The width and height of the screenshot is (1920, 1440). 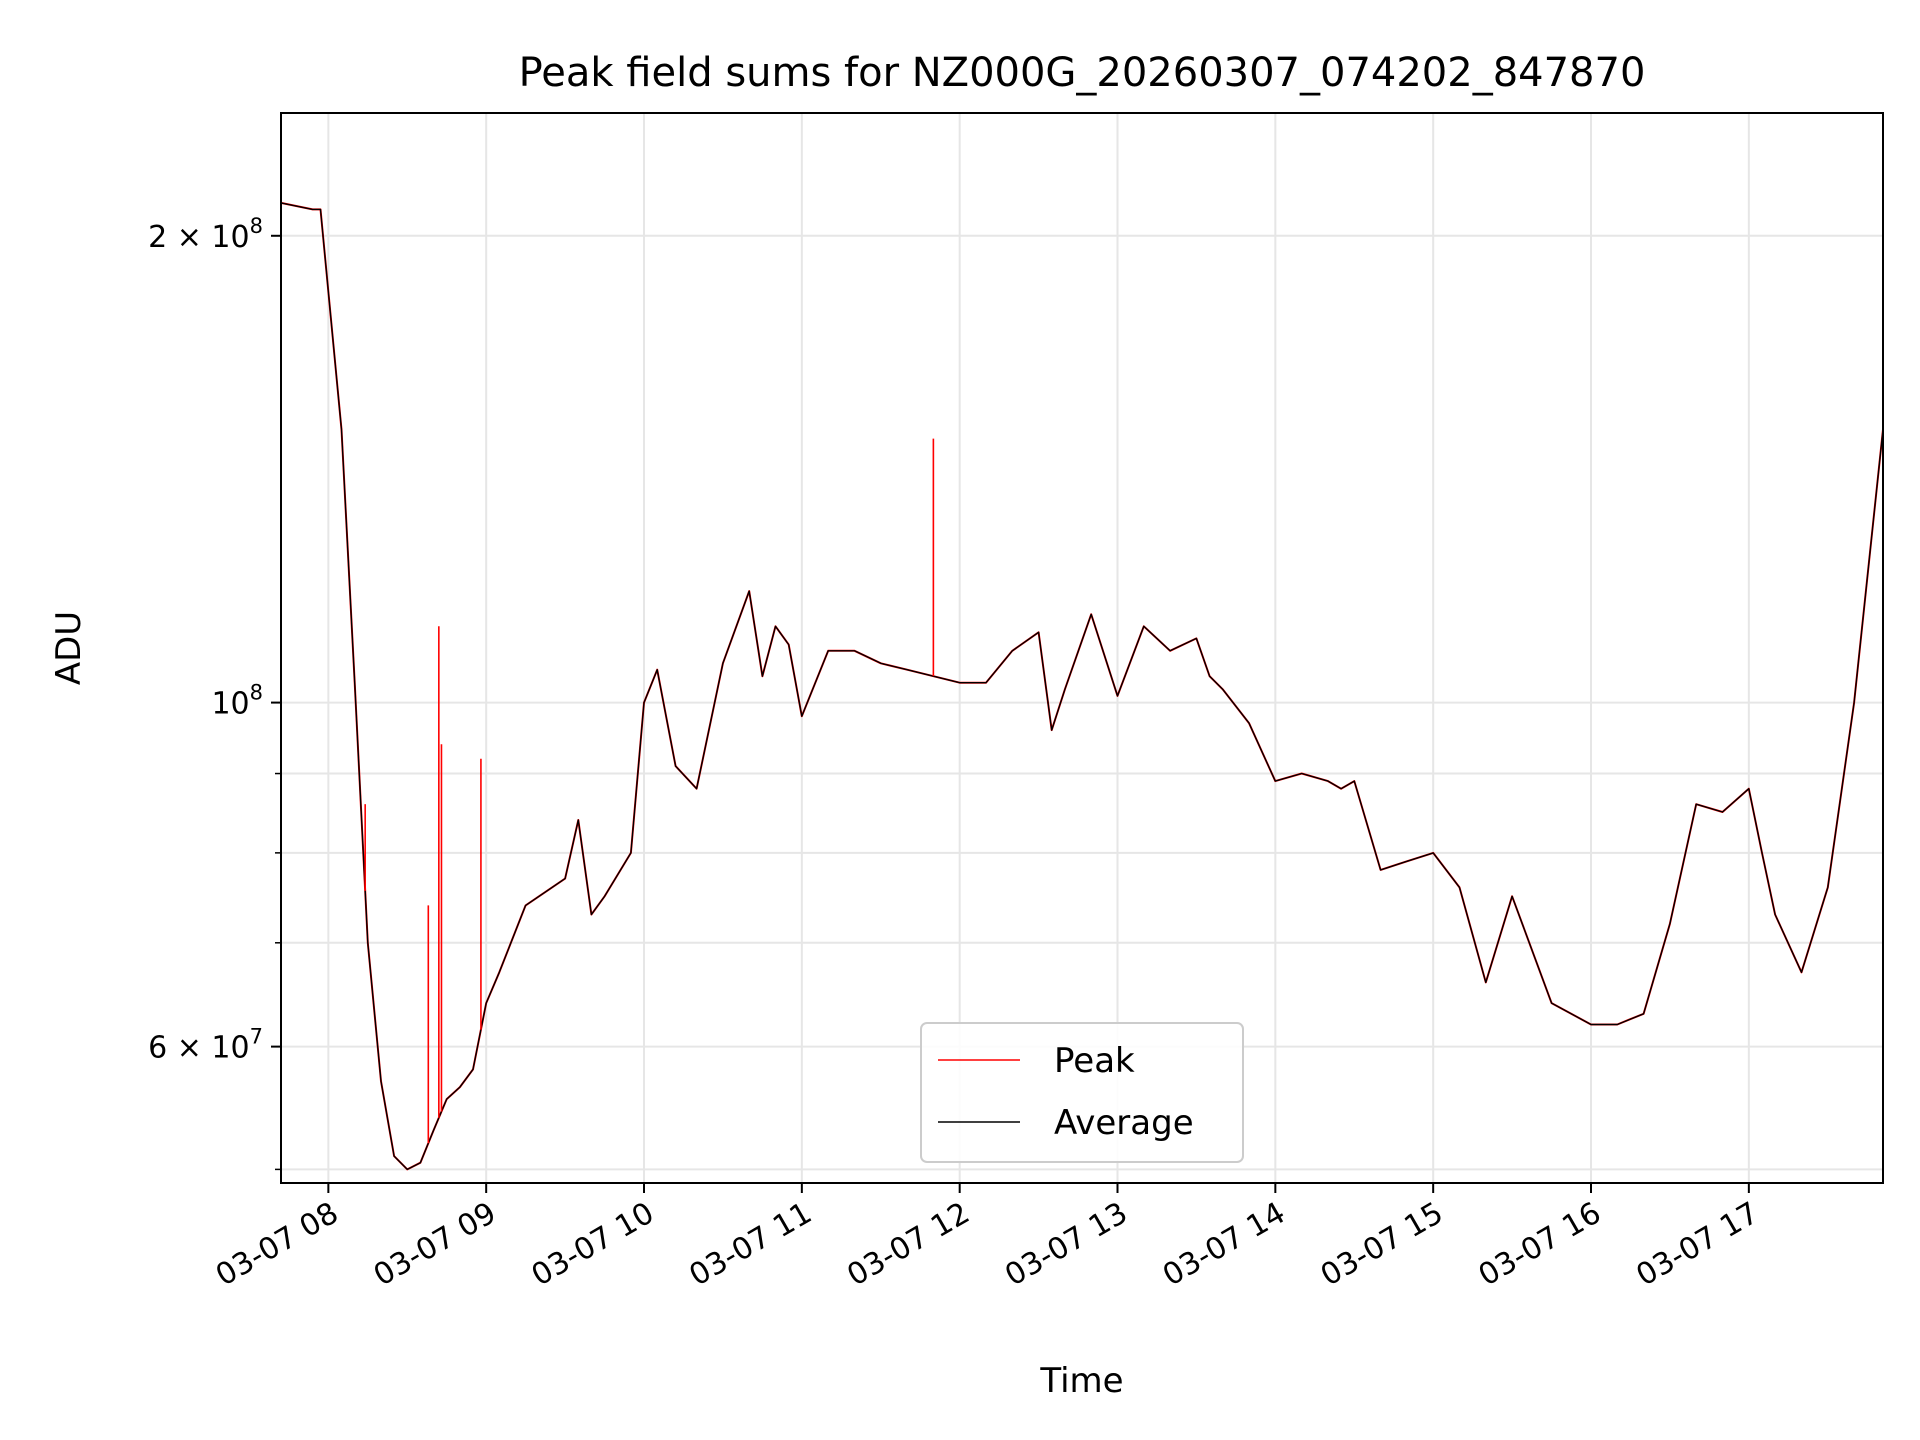 What do you see at coordinates (1094, 1061) in the screenshot?
I see `legend-peak-label: Peak` at bounding box center [1094, 1061].